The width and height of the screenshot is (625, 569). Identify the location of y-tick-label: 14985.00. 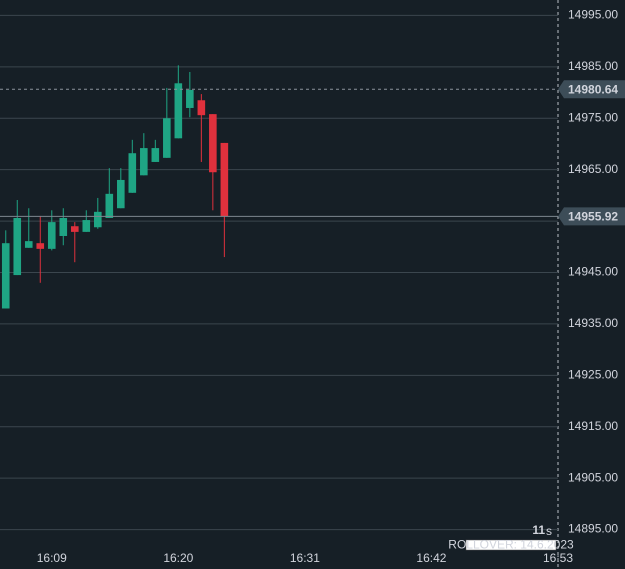
(593, 66).